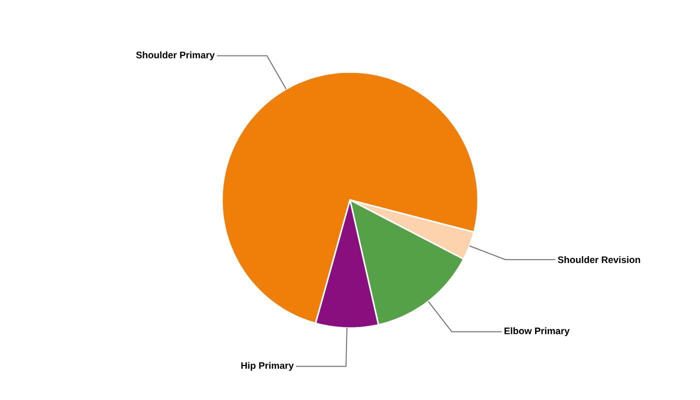  I want to click on slice-label: Elbow Primary, so click(537, 331).